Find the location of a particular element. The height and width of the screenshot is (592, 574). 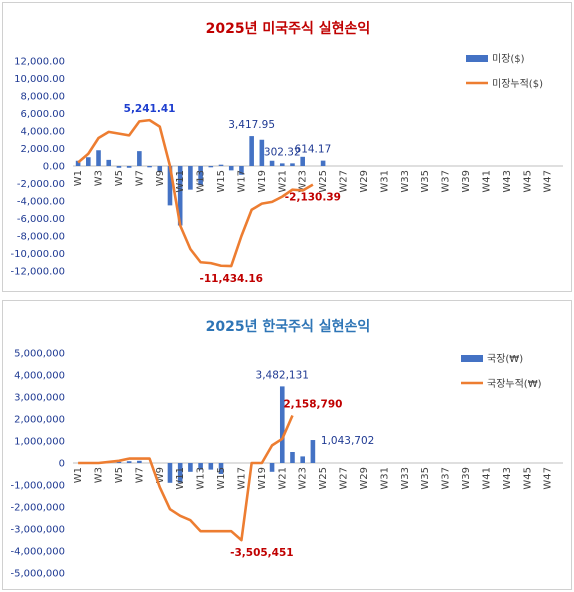

y-tick-label: -6,000.00 is located at coordinates (41, 219).